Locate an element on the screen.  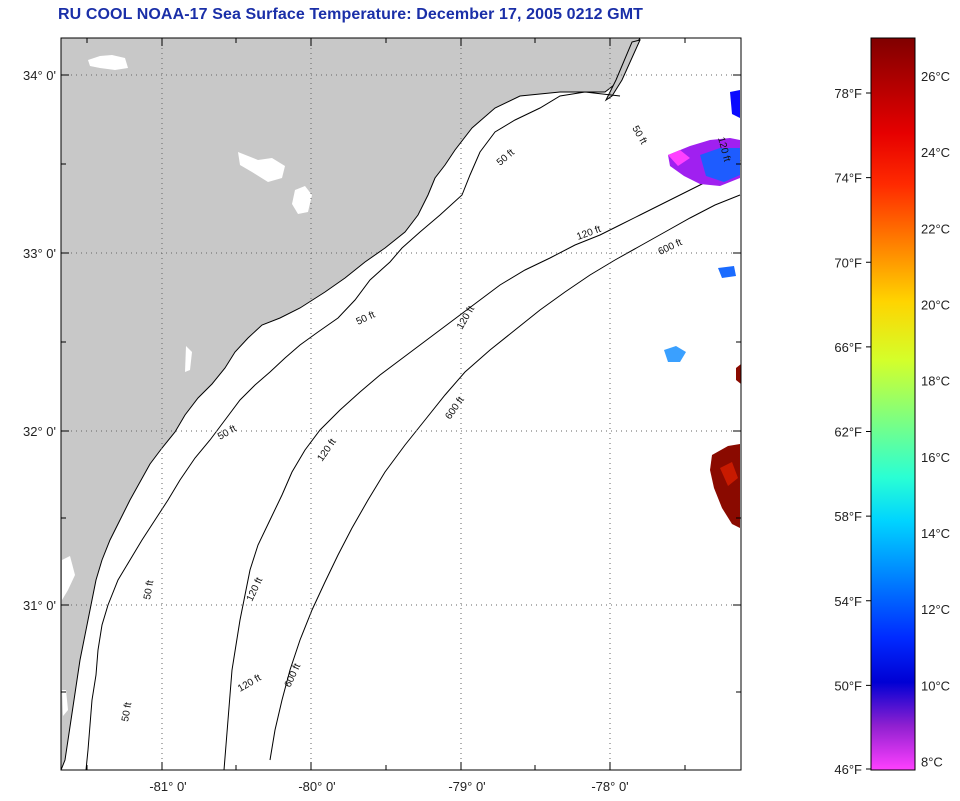
lat-label: 32° 0' is located at coordinates (39, 431).